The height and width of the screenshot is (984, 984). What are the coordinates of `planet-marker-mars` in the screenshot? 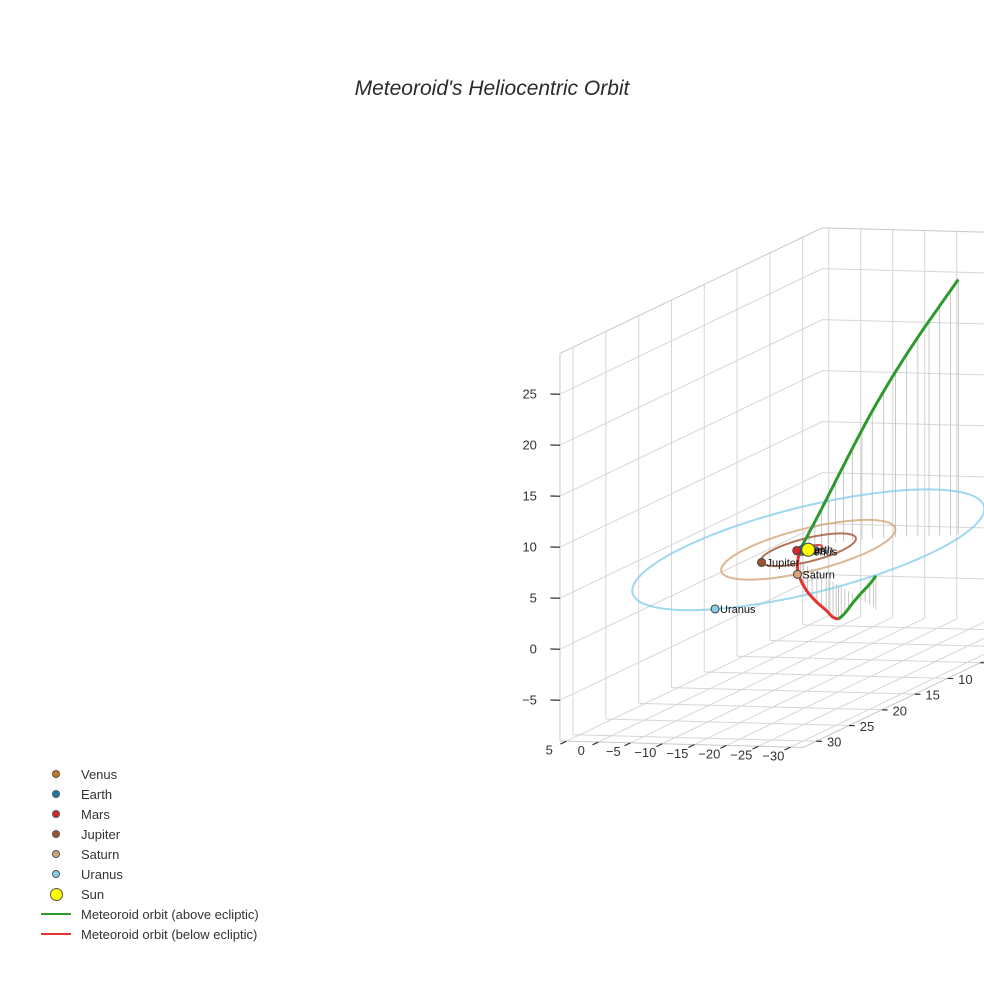 It's located at (797, 550).